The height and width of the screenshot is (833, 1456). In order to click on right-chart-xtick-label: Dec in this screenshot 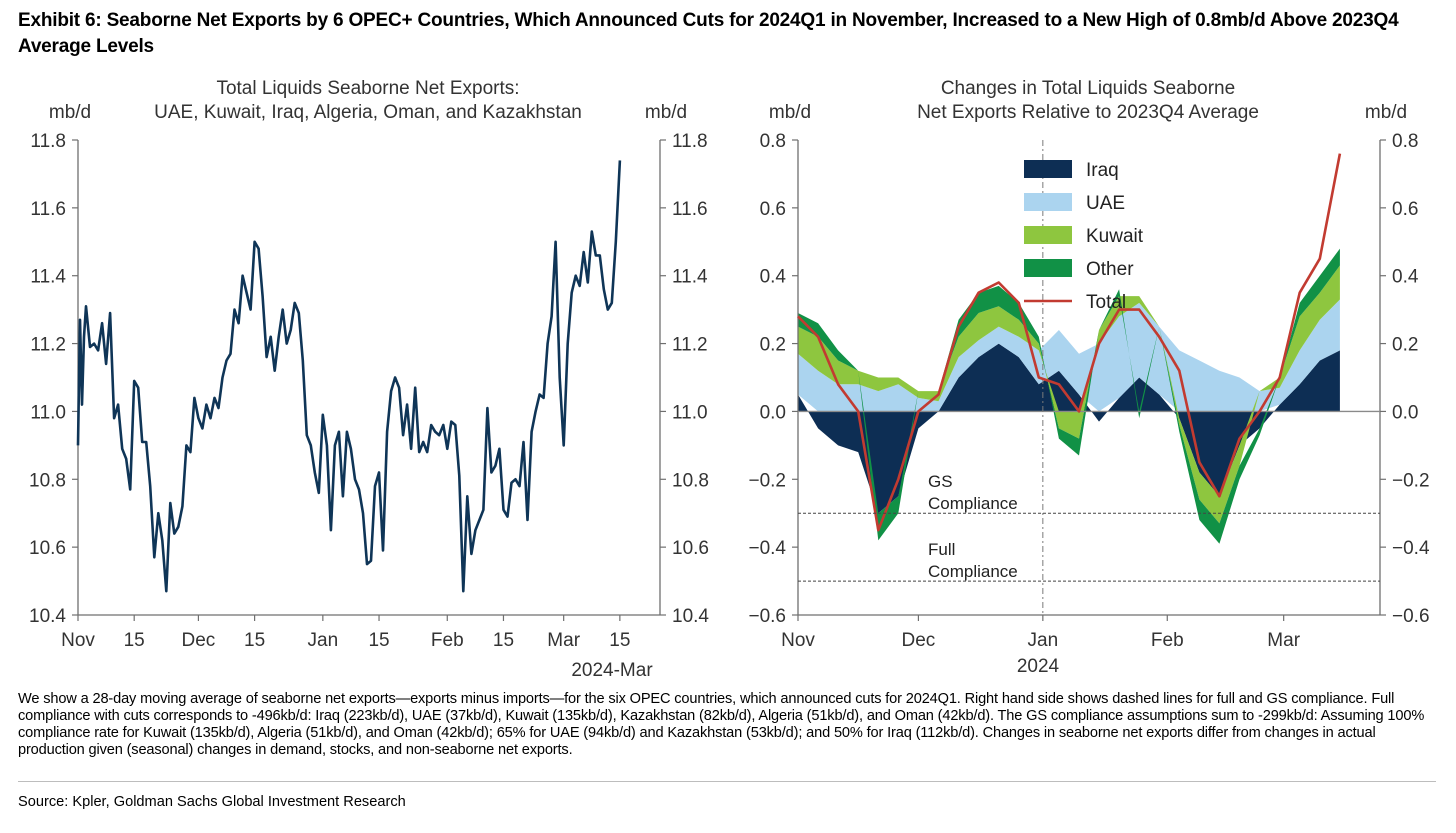, I will do `click(919, 640)`.